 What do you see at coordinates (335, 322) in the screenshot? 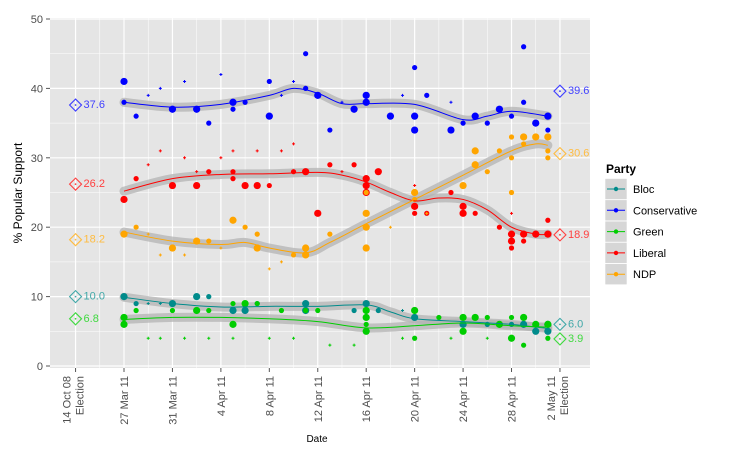
I see `smooth-line-green` at bounding box center [335, 322].